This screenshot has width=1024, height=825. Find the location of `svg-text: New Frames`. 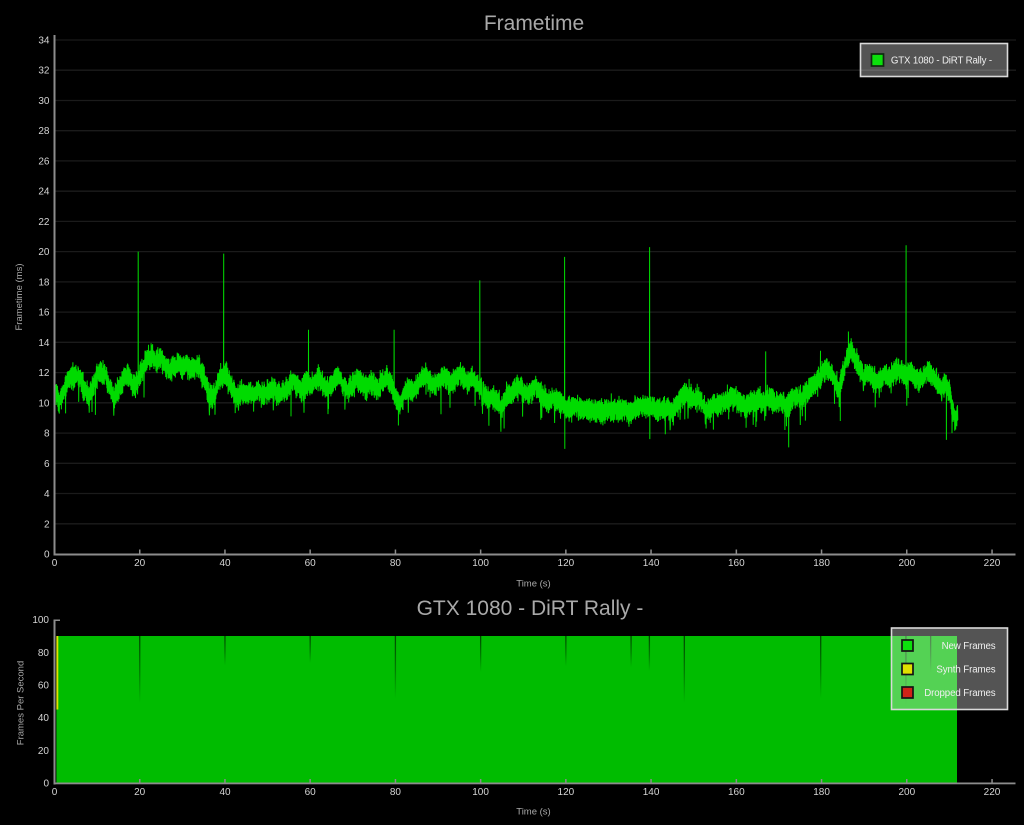

svg-text: New Frames is located at coordinates (969, 646).